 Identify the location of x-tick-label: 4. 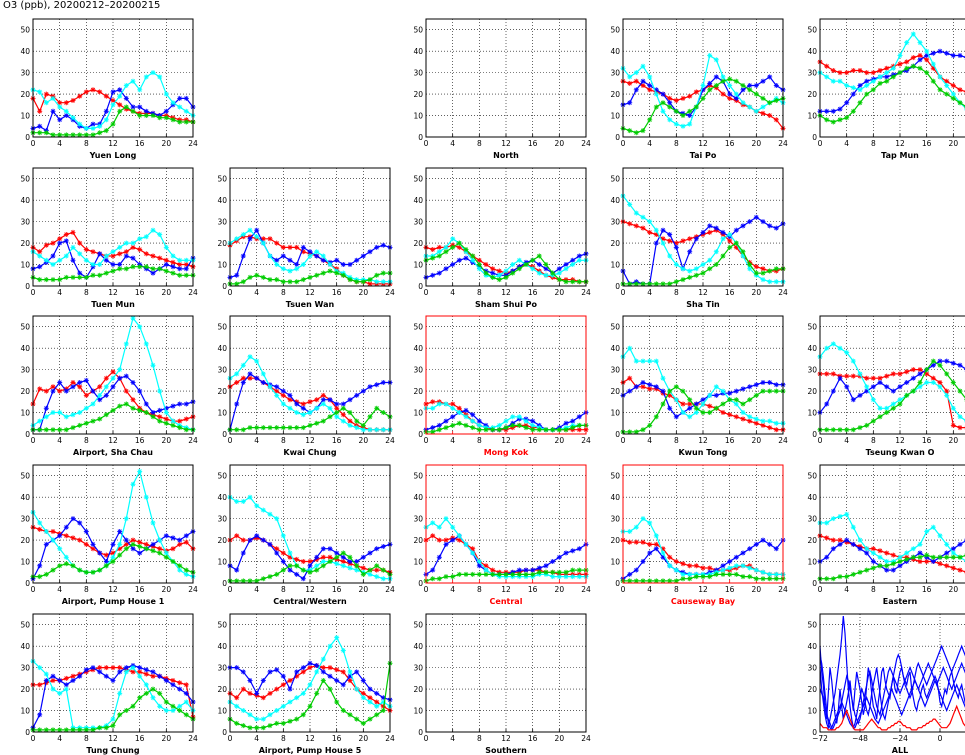
(452, 440).